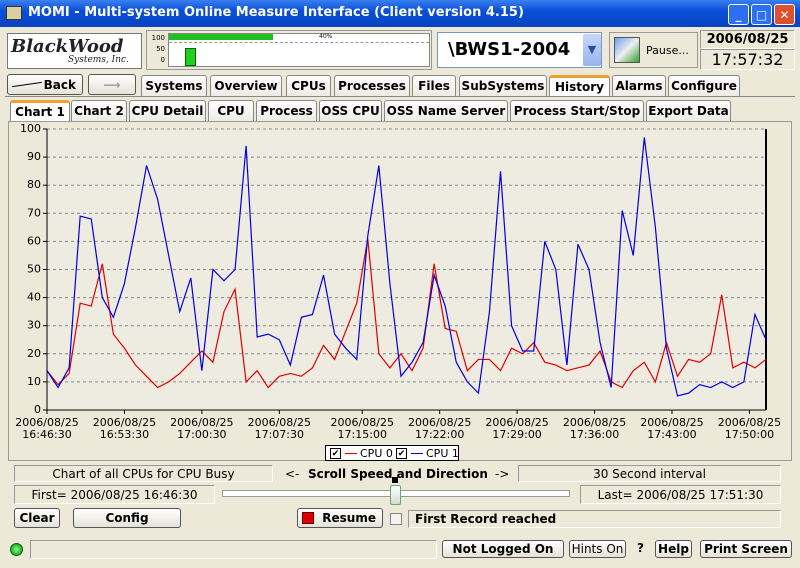 Image resolution: width=800 pixels, height=568 pixels. What do you see at coordinates (400, 96) in the screenshot?
I see `tab-line` at bounding box center [400, 96].